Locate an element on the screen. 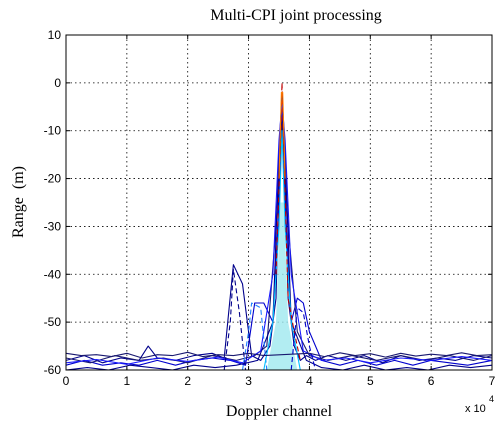 The width and height of the screenshot is (495, 426). y-tick-label: -10 is located at coordinates (53, 131).